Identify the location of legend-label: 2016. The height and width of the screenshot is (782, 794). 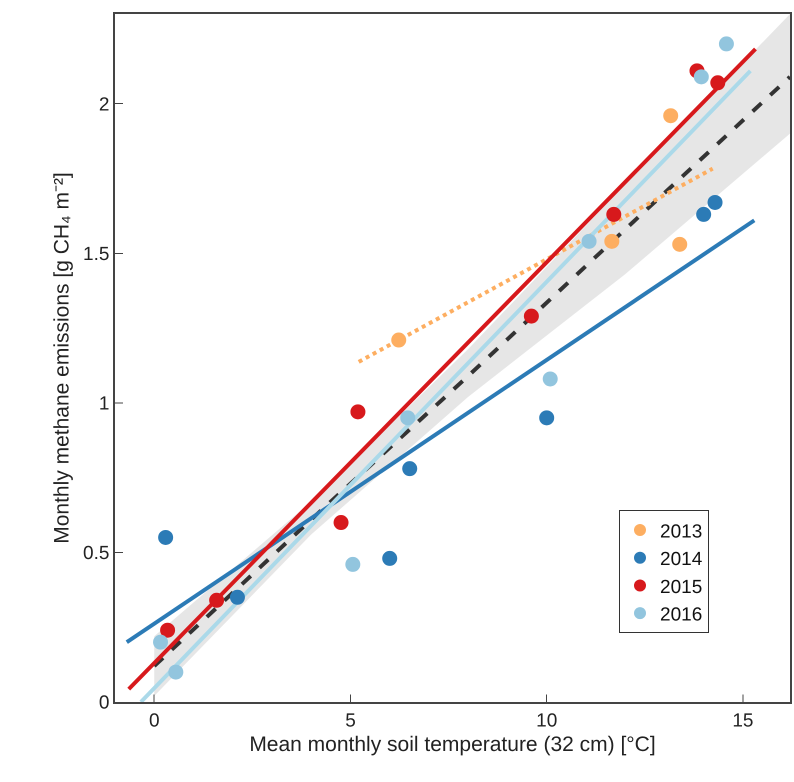
(681, 615).